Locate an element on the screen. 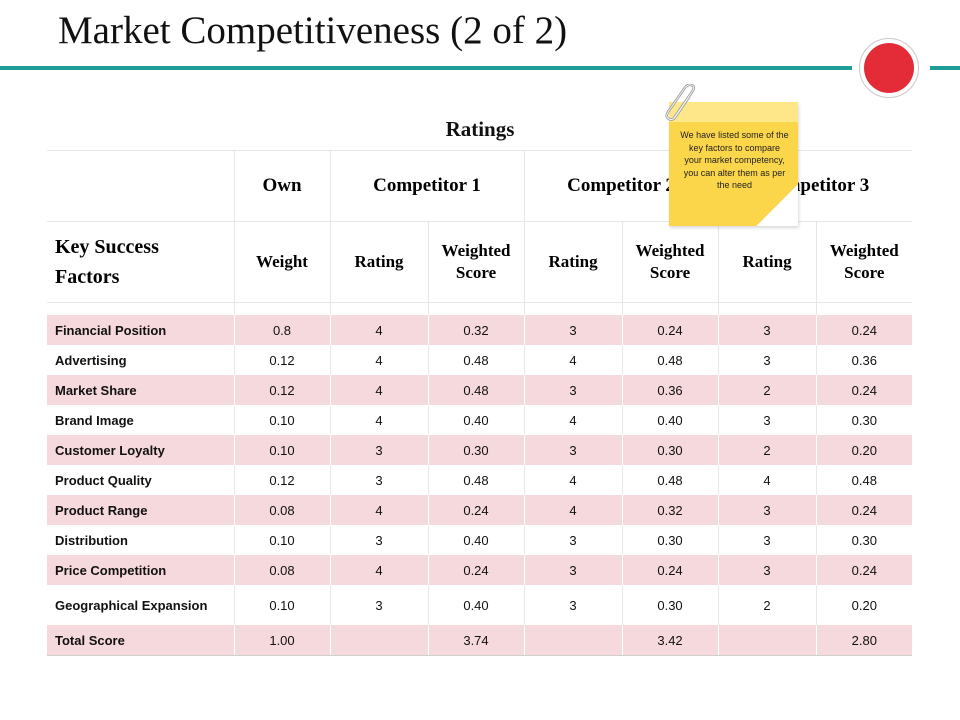 The image size is (960, 720). red-circle-icon is located at coordinates (889, 68).